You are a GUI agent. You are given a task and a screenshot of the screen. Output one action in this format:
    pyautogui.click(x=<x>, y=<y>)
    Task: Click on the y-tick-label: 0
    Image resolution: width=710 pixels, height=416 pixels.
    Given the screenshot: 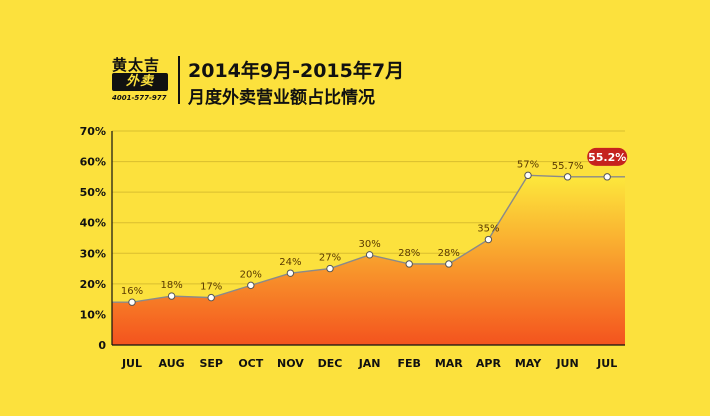 What is the action you would take?
    pyautogui.click(x=102, y=345)
    